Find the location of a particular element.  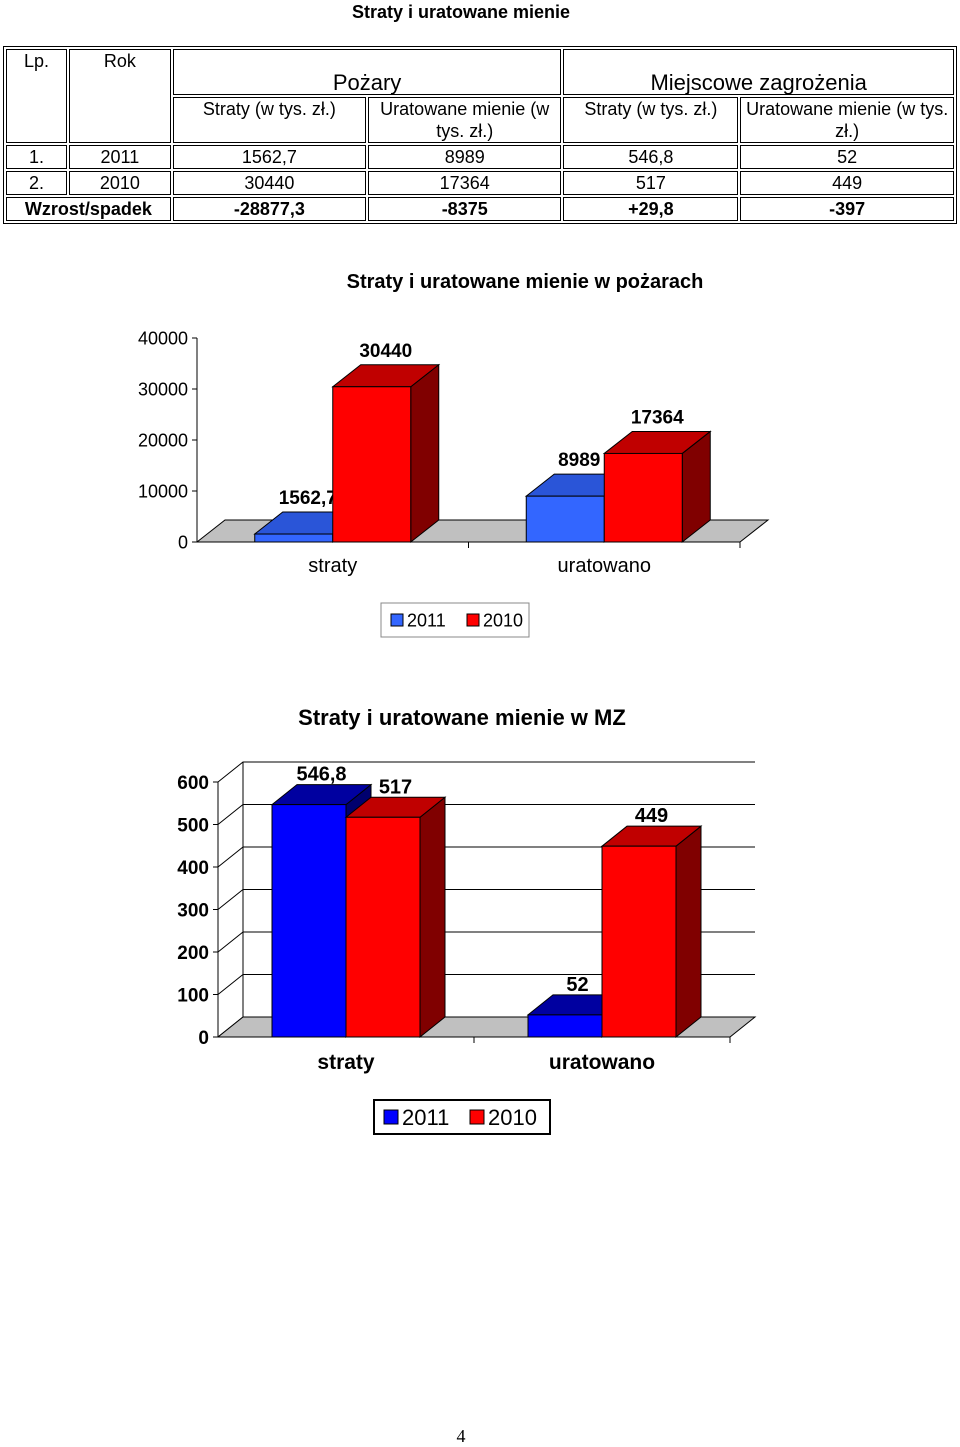

footer-value: -8375 is located at coordinates (465, 209).